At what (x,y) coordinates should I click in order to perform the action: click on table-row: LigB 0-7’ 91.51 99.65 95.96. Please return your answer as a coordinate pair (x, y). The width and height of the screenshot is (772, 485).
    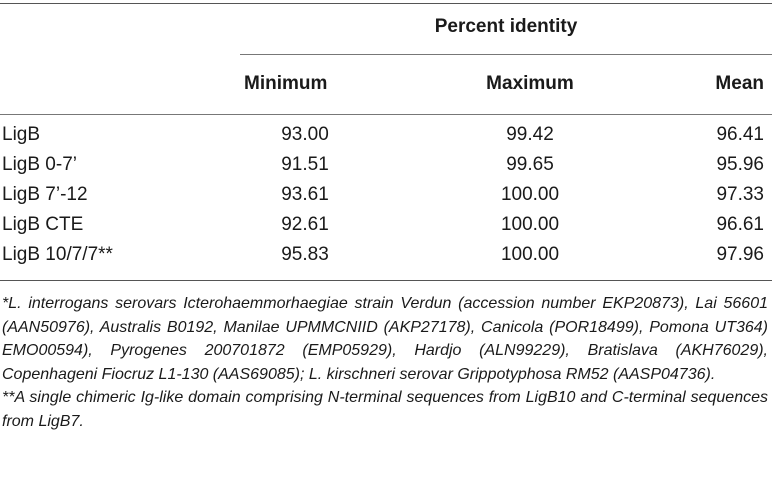
    Looking at the image, I should click on (386, 169).